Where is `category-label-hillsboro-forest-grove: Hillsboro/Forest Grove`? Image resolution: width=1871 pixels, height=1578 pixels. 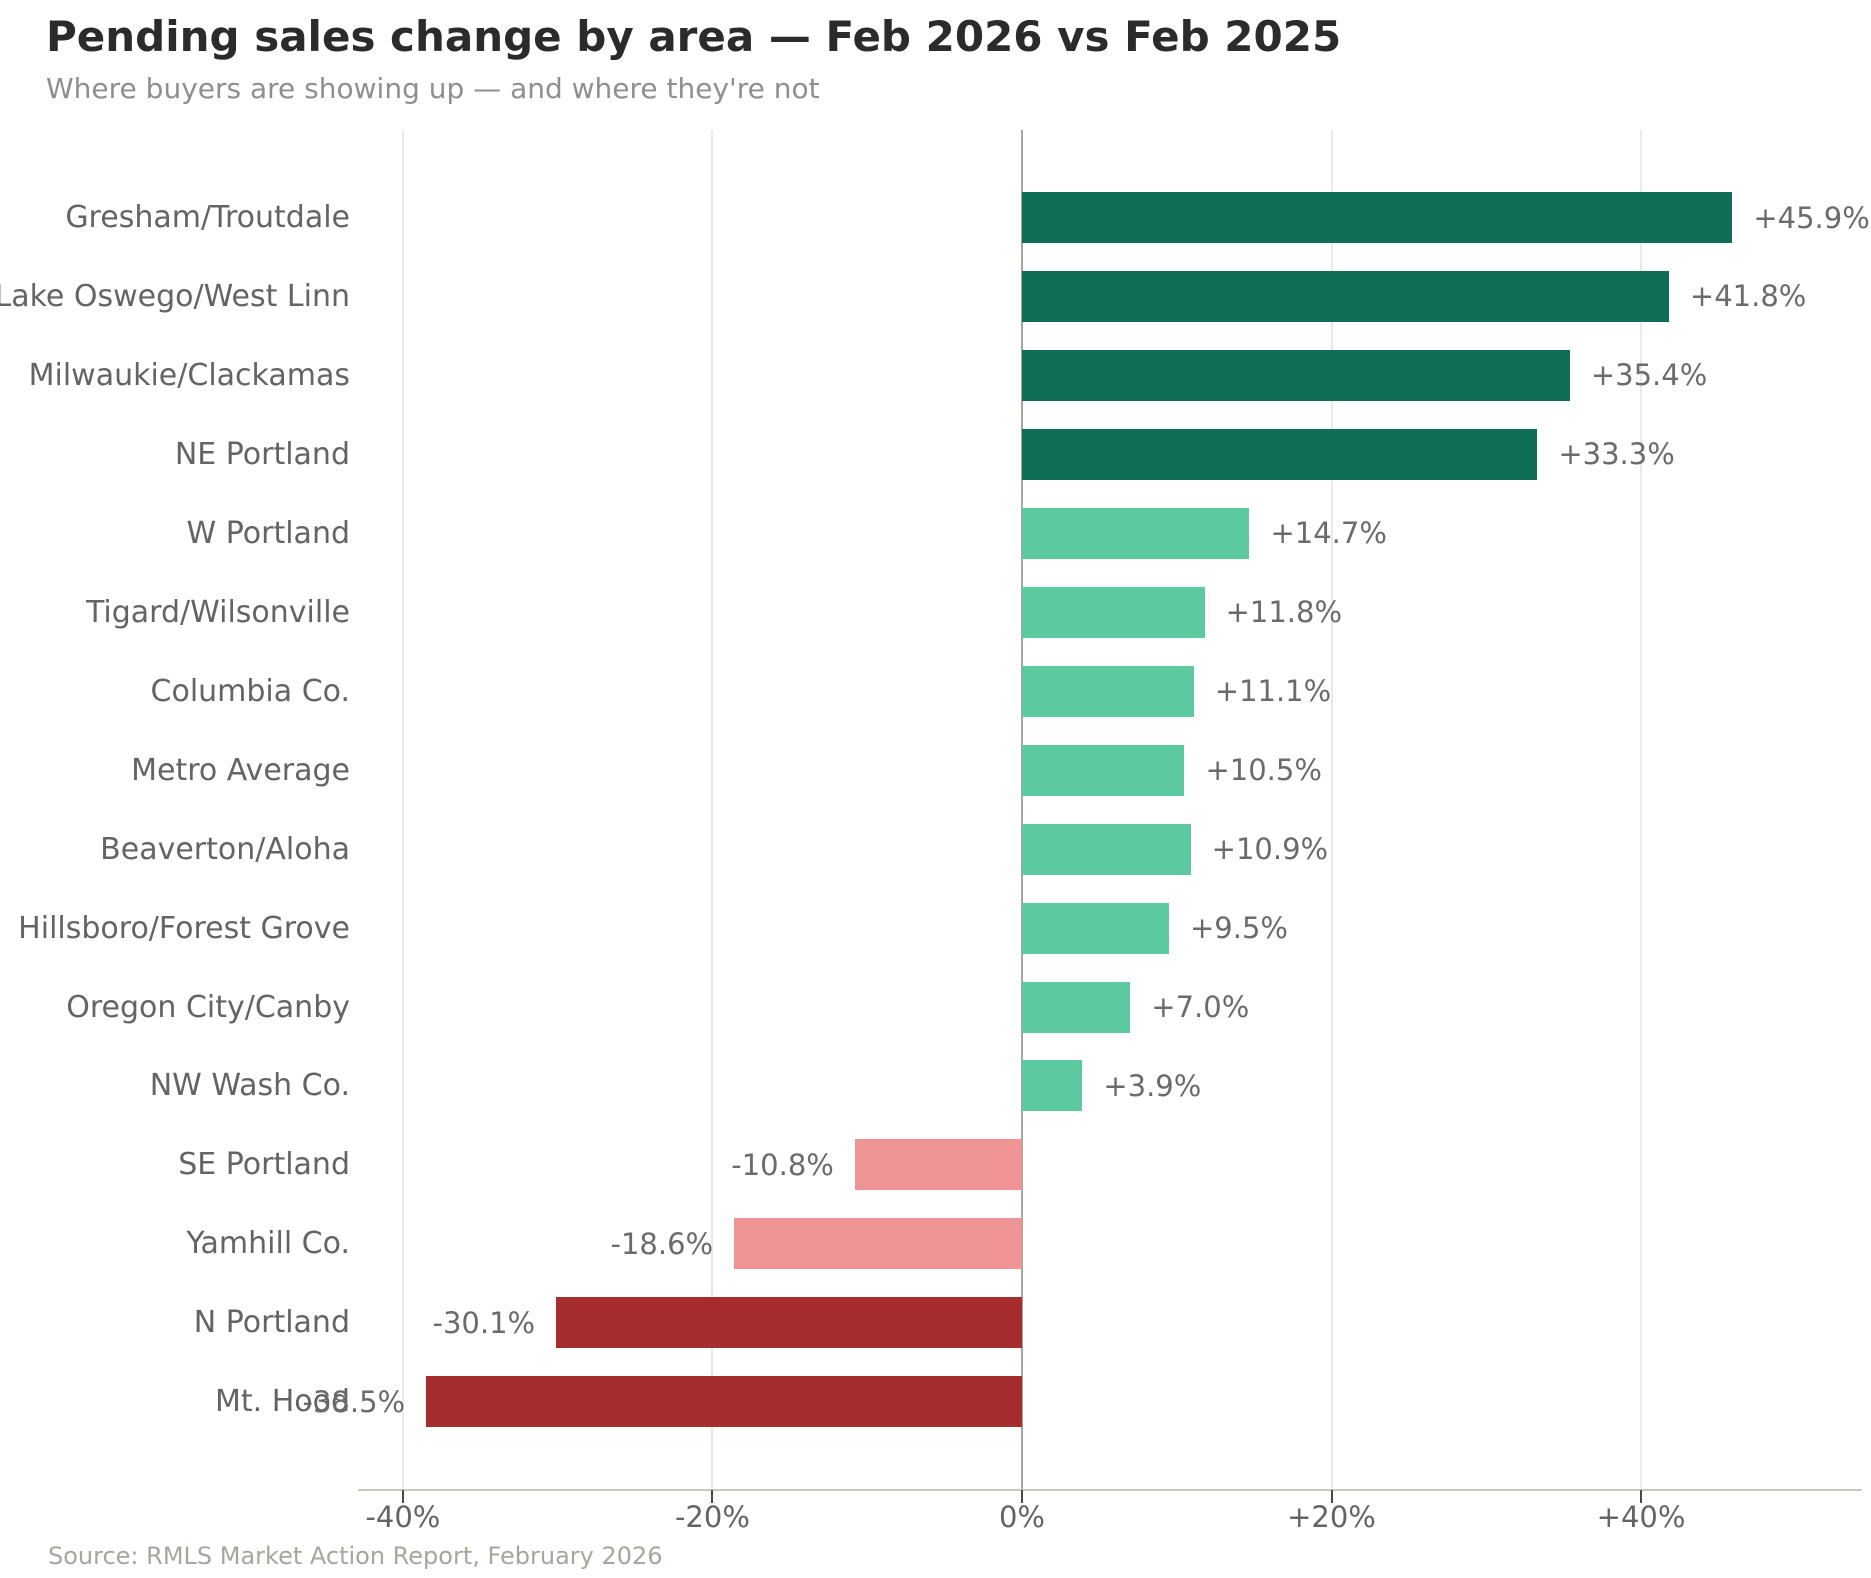
category-label-hillsboro-forest-grove: Hillsboro/Forest Grove is located at coordinates (184, 928).